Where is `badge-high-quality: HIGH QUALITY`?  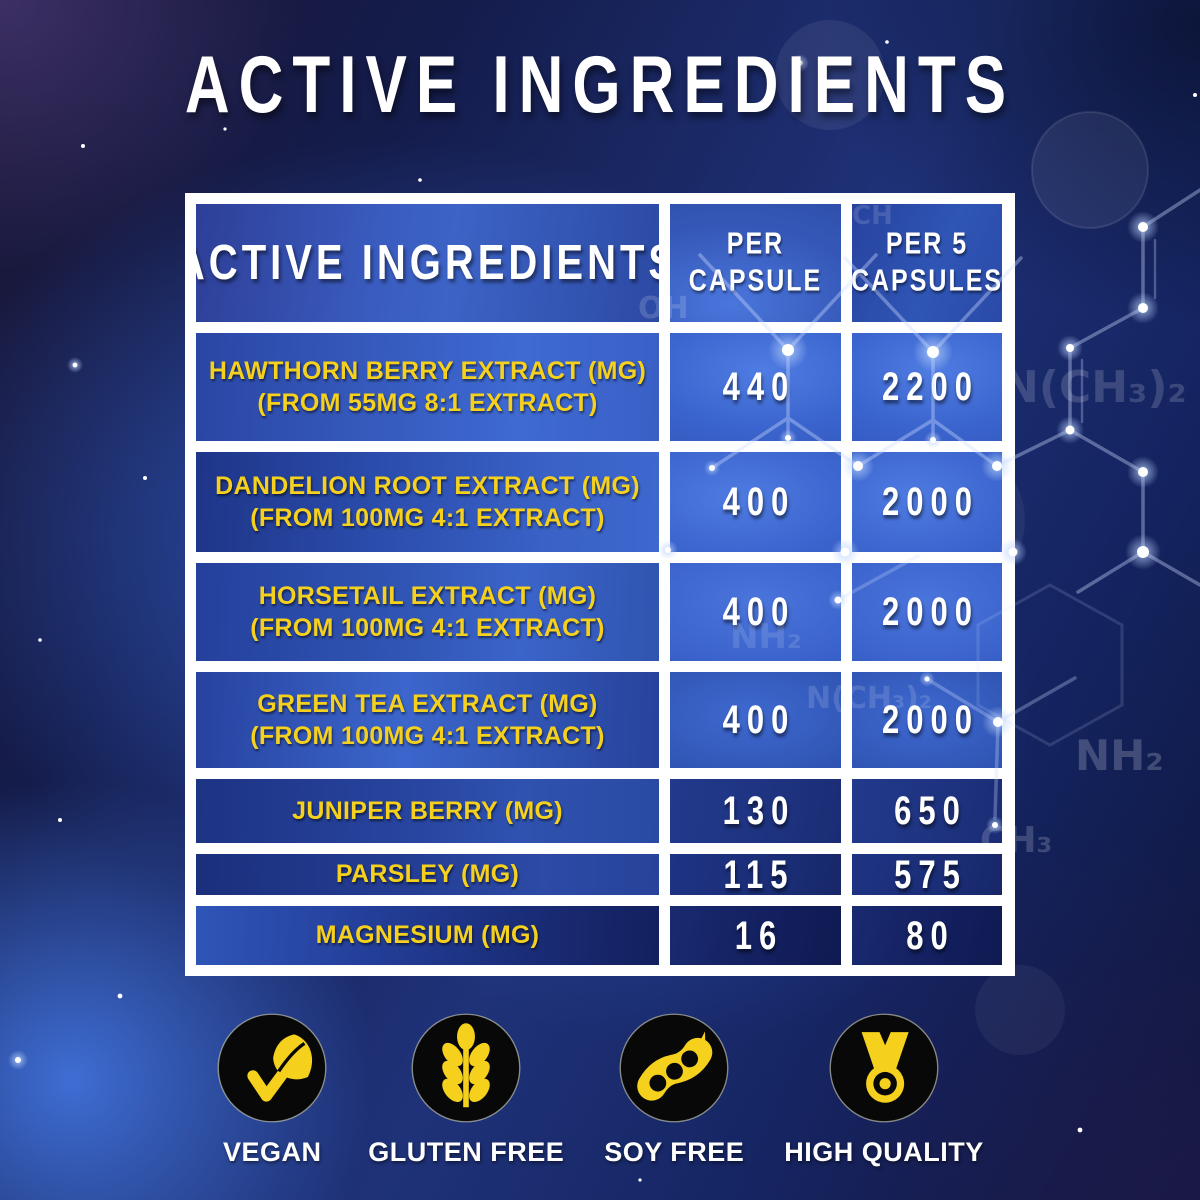 badge-high-quality: HIGH QUALITY is located at coordinates (884, 1090).